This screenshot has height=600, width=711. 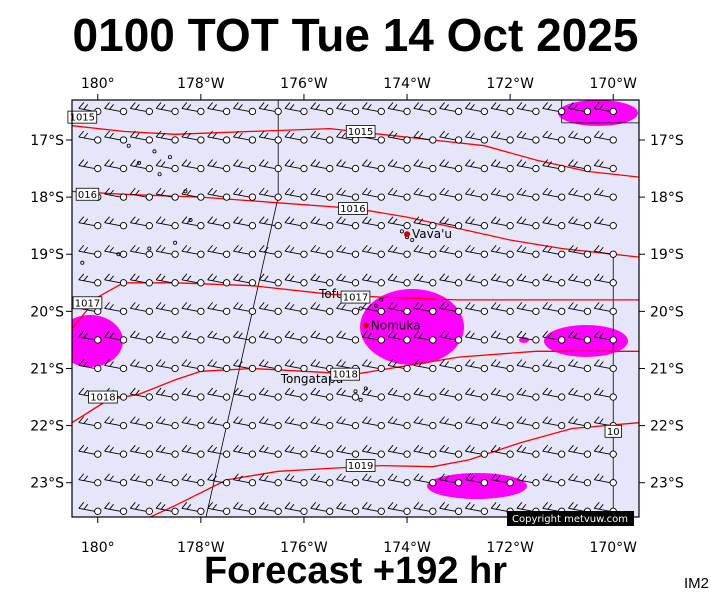 What do you see at coordinates (613, 432) in the screenshot?
I see `isobar-edge-label: 10` at bounding box center [613, 432].